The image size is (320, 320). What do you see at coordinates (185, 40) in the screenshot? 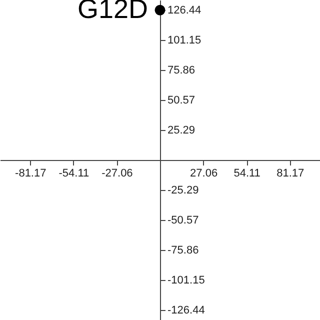
I see `y-tick-label: 101.15` at bounding box center [185, 40].